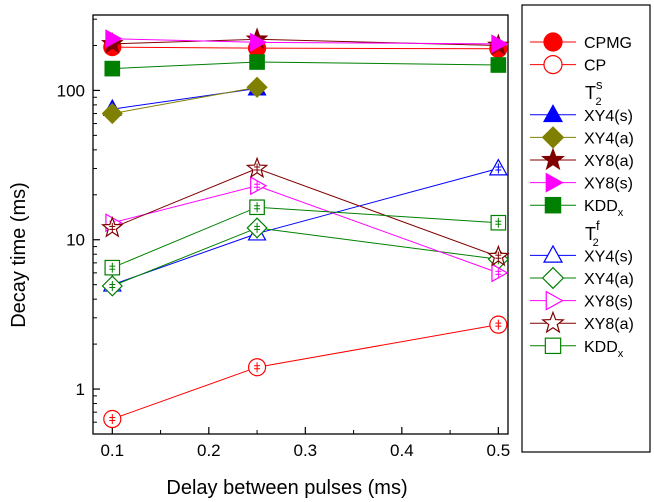 The height and width of the screenshot is (502, 654). Describe the element at coordinates (209, 450) in the screenshot. I see `x-tick-label: 0.2` at that location.